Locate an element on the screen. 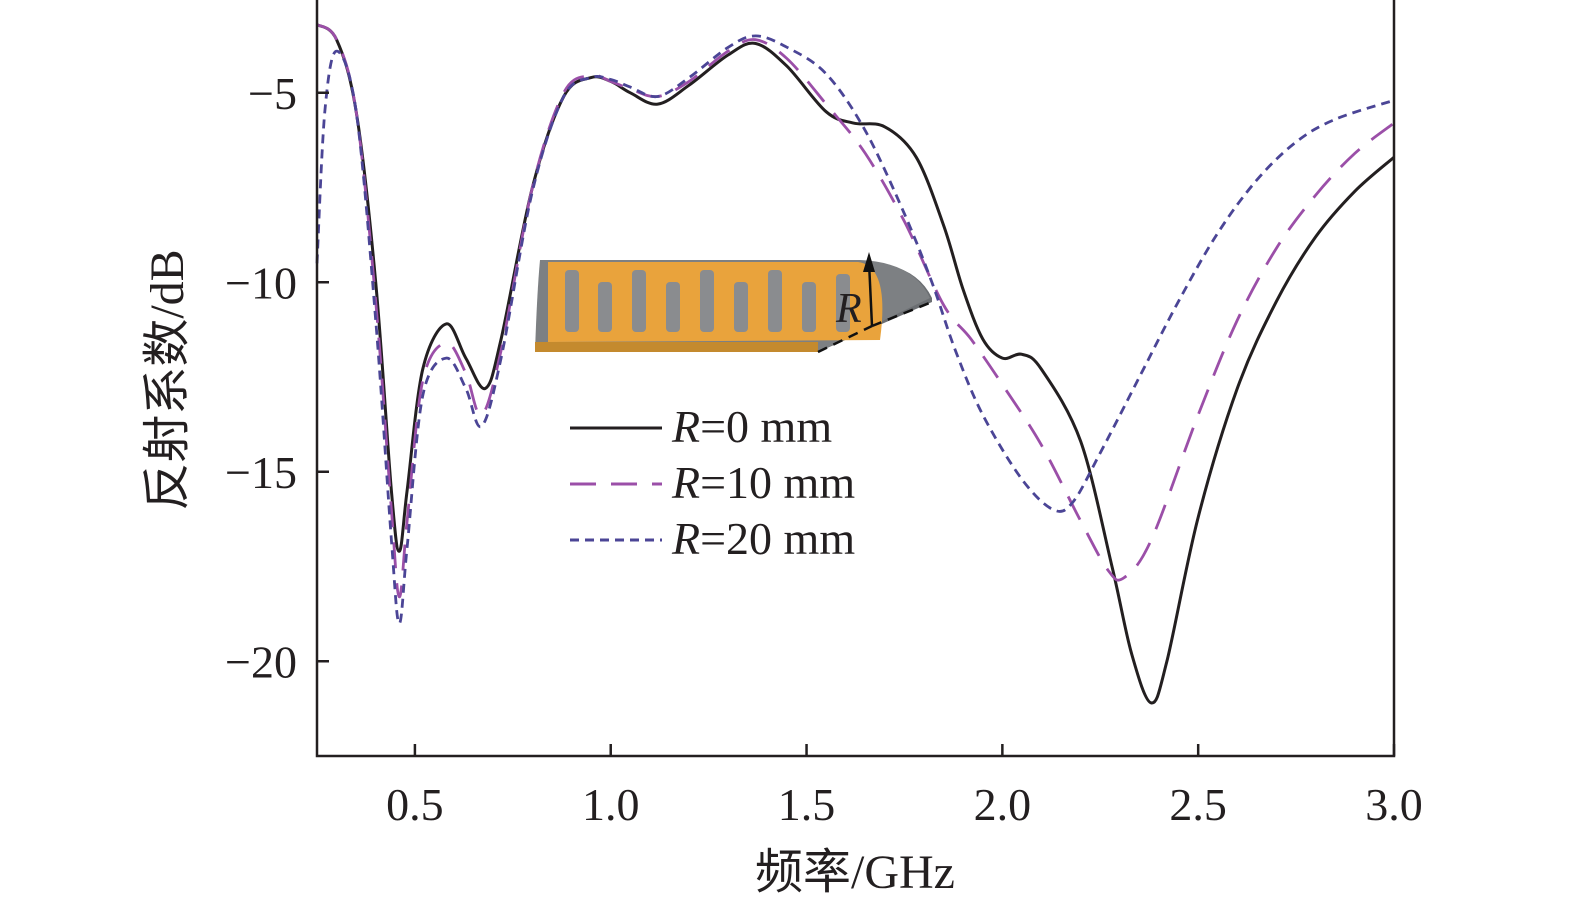 The width and height of the screenshot is (1575, 909). inset-radius-arrow is located at coordinates (870, 294).